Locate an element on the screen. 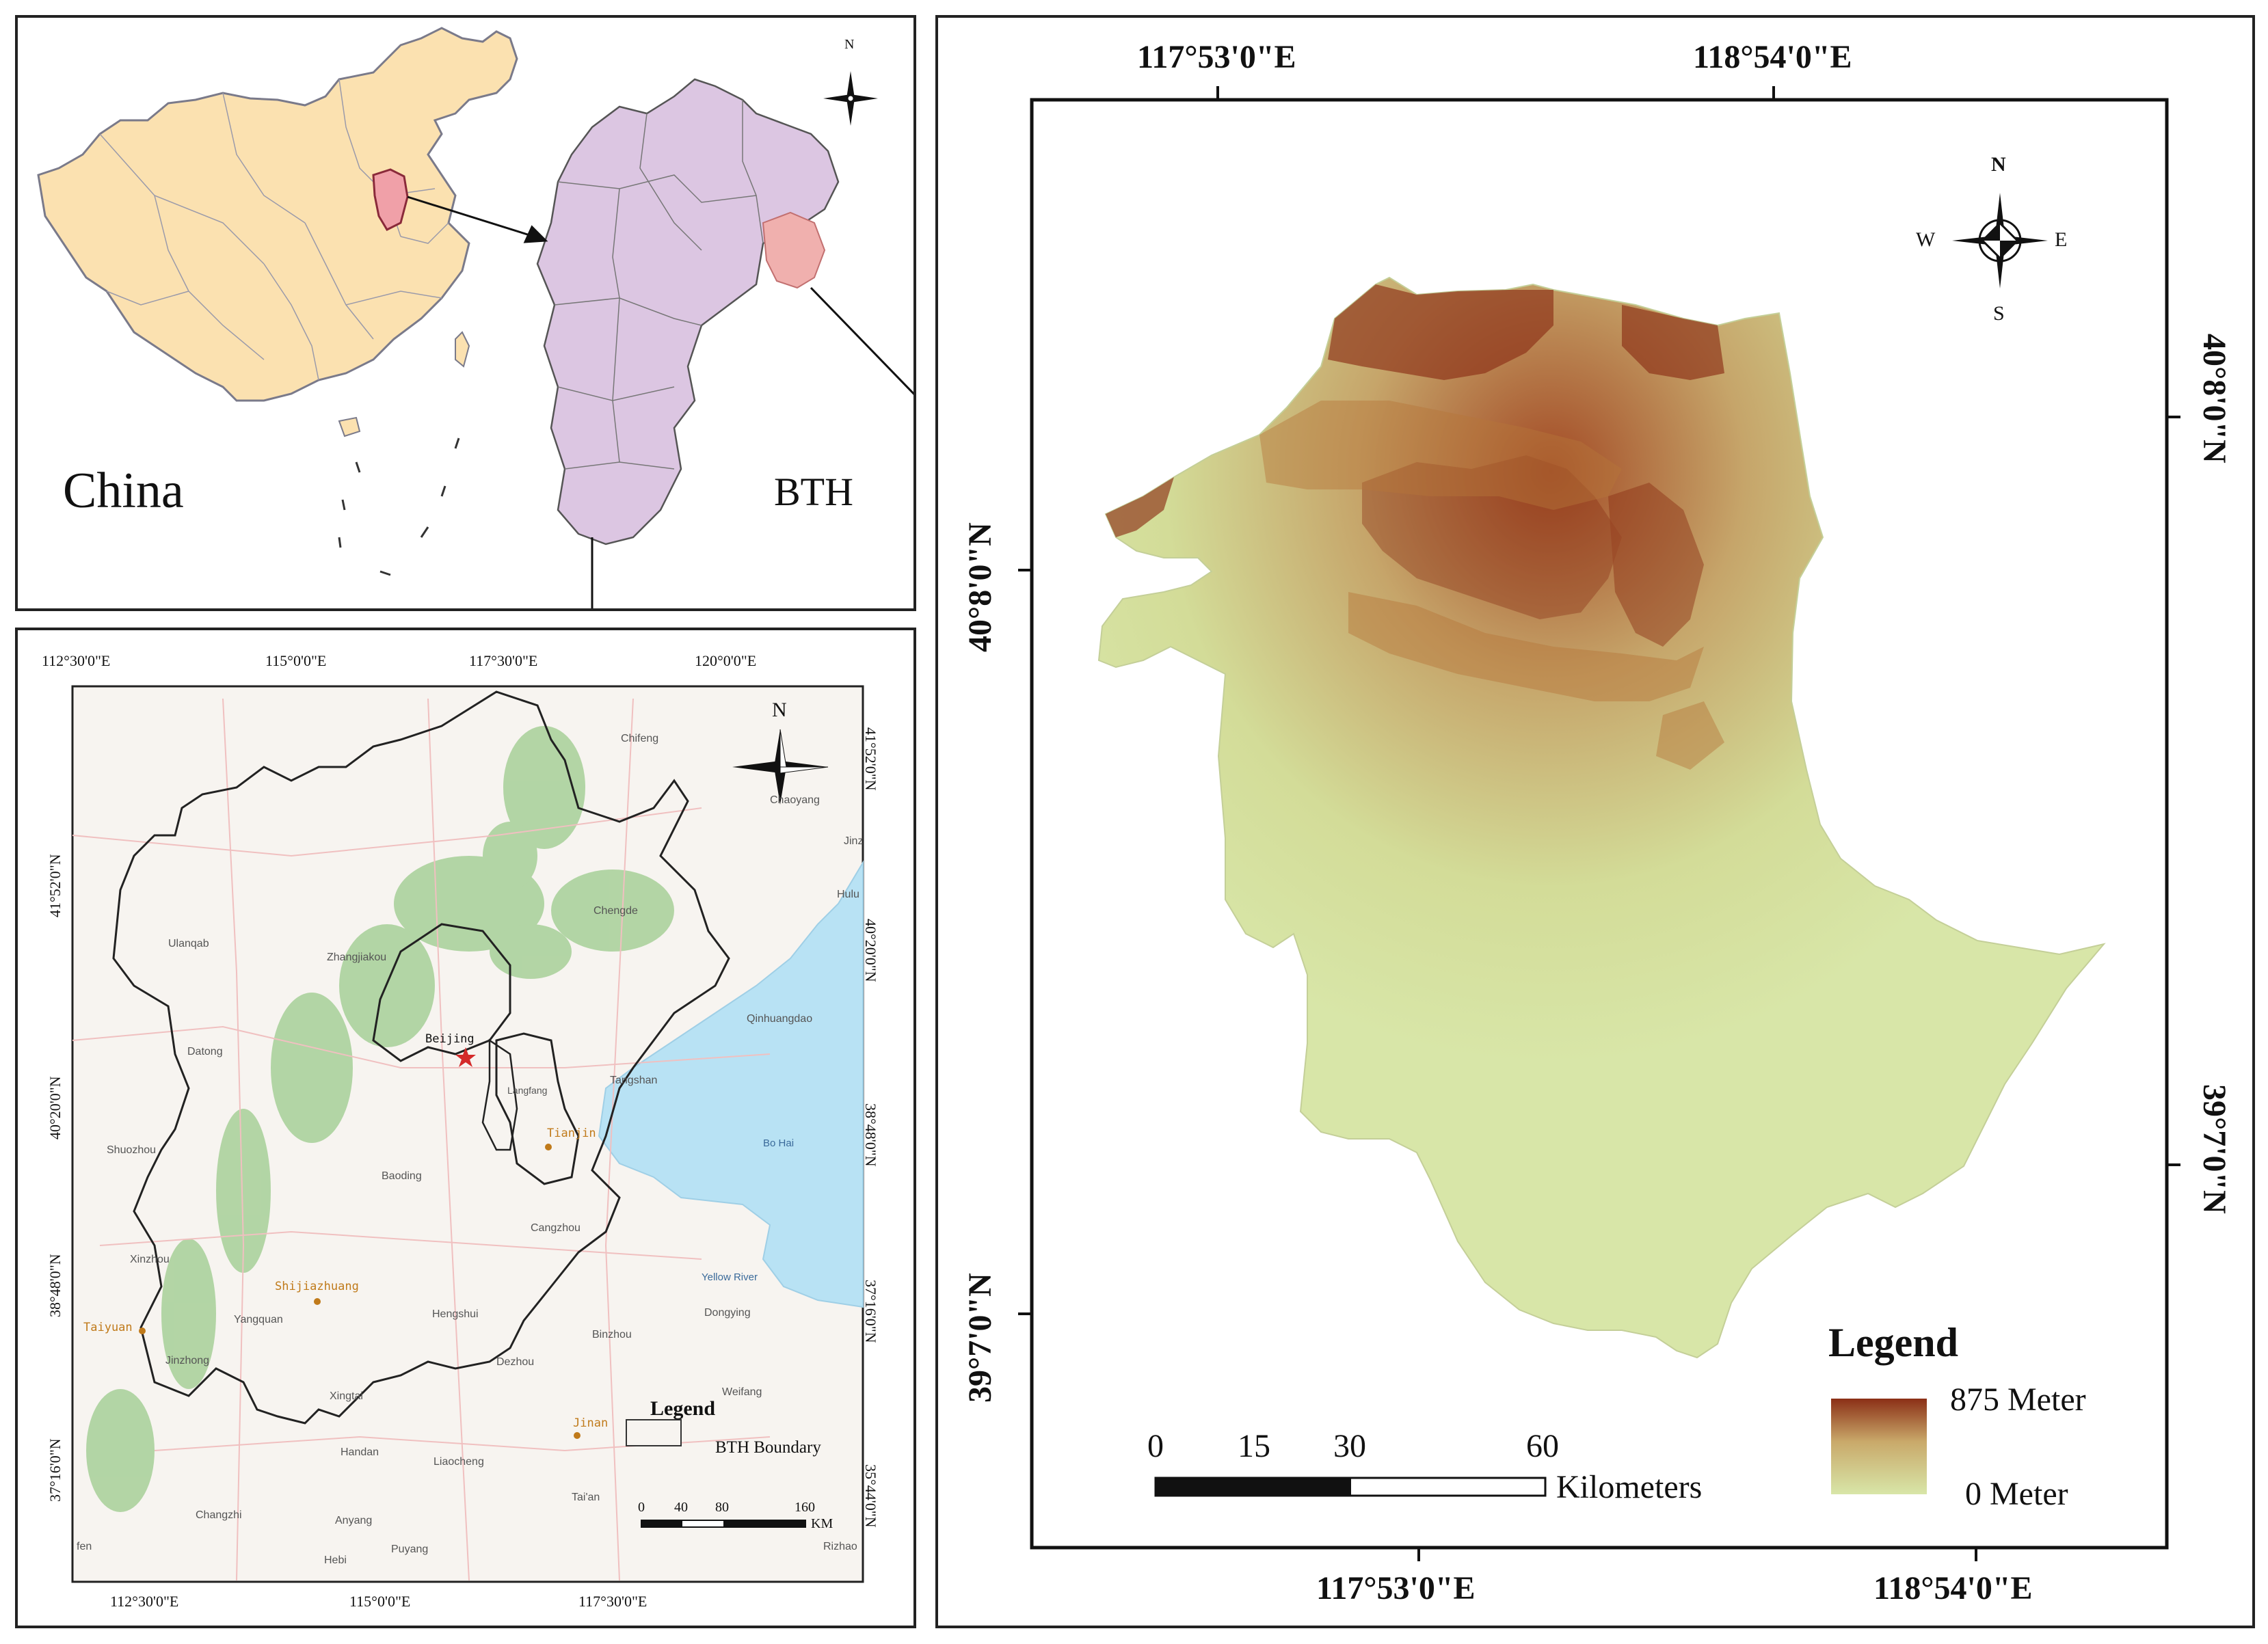  langfang-boundary is located at coordinates (499, 1094).